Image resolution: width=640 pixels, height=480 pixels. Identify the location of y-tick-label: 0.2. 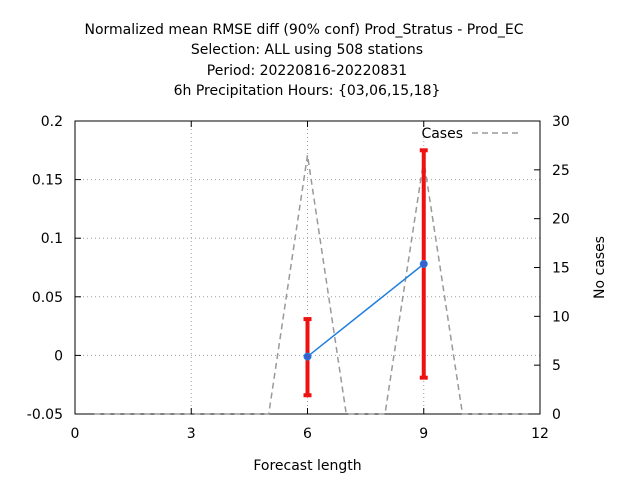
(52, 122).